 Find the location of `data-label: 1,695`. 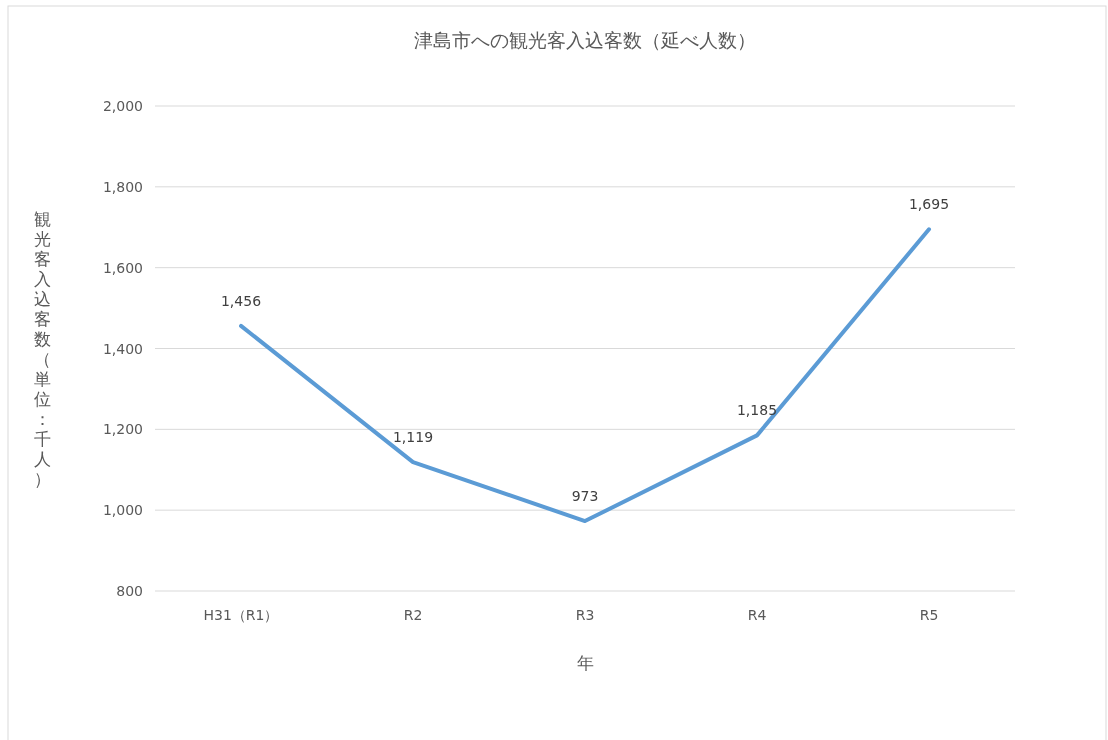

data-label: 1,695 is located at coordinates (929, 204).